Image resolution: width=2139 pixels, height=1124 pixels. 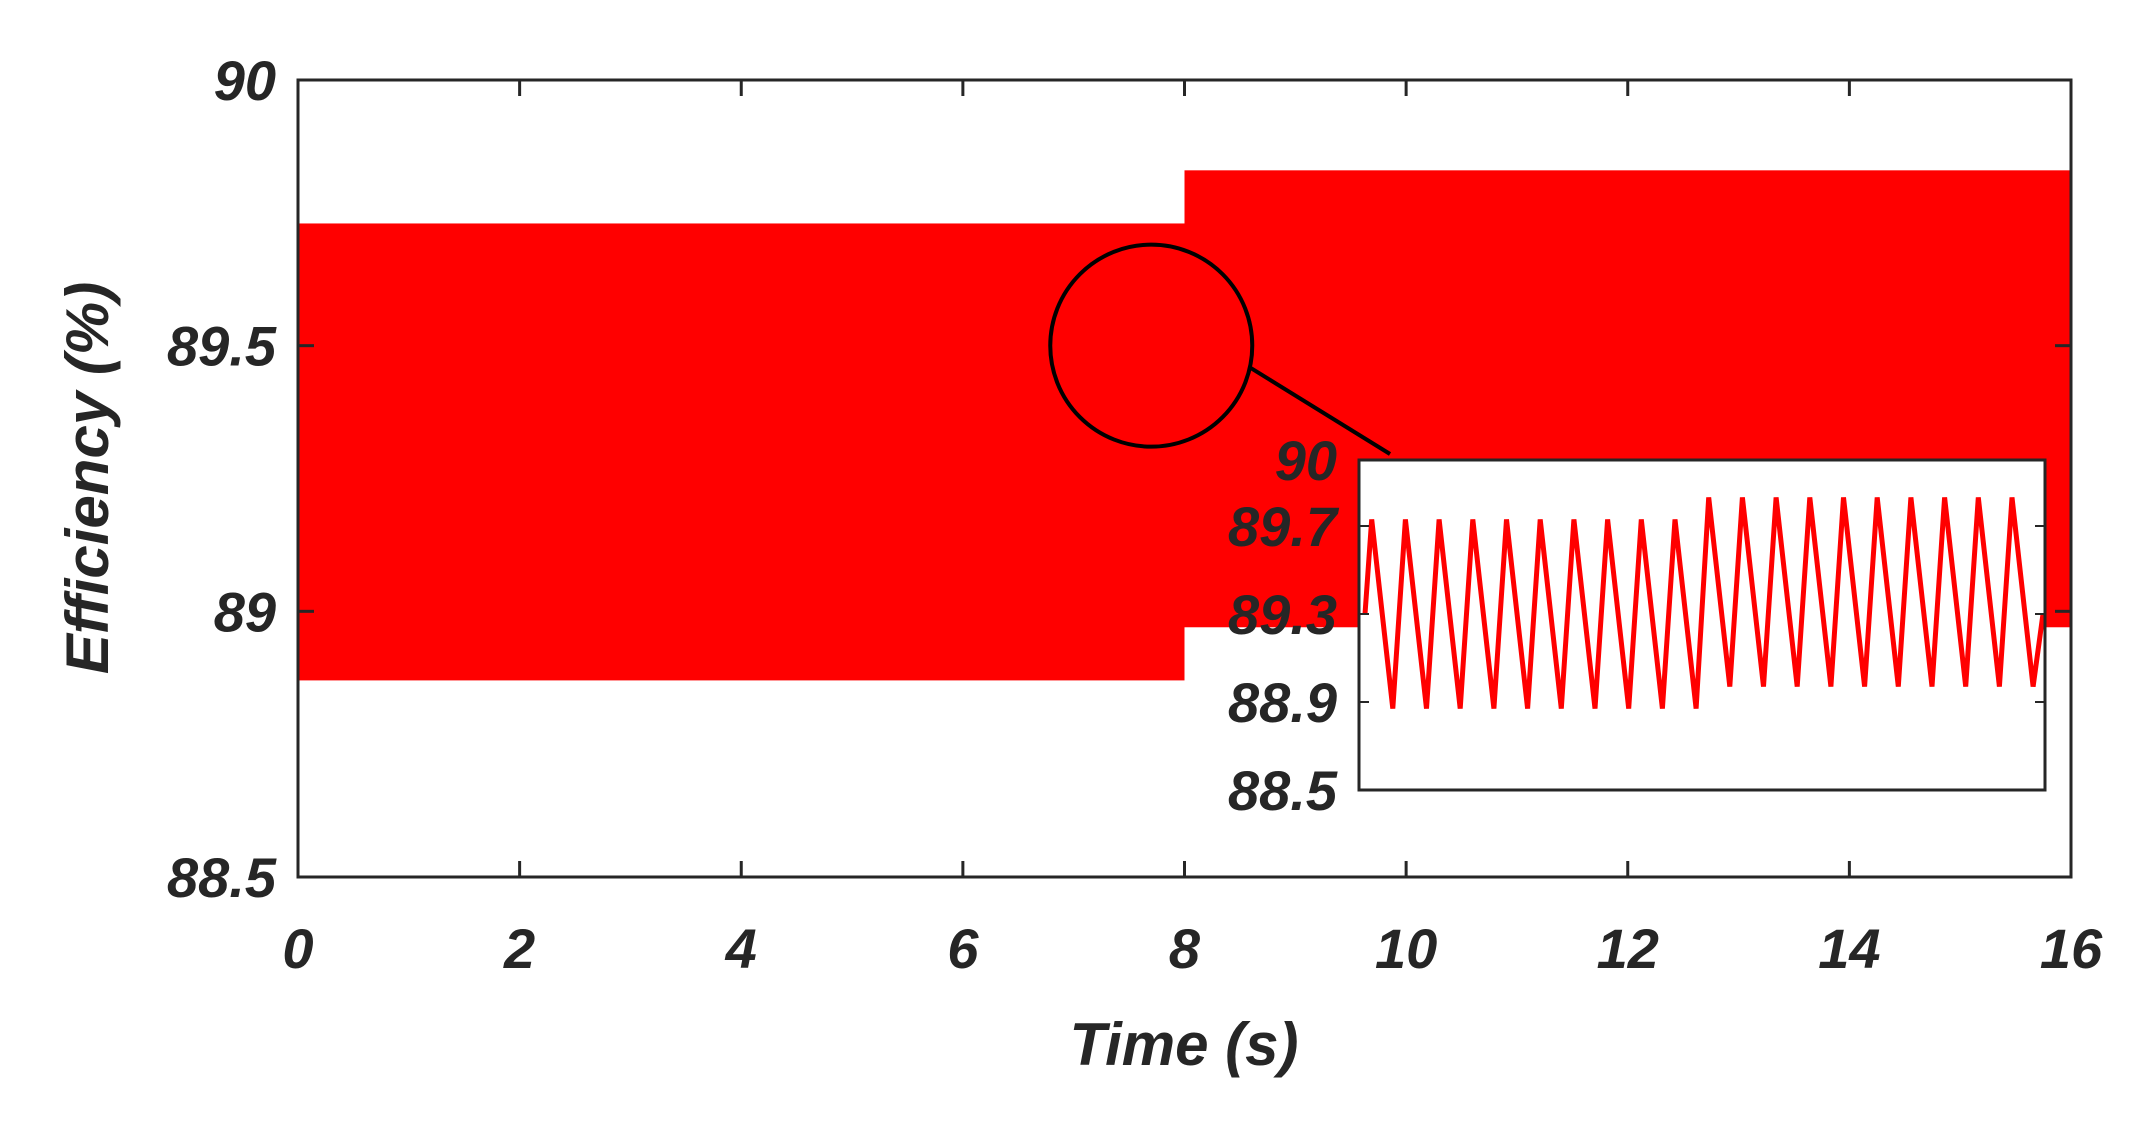 What do you see at coordinates (1184, 1044) in the screenshot?
I see `x-axis-label: Time (s)` at bounding box center [1184, 1044].